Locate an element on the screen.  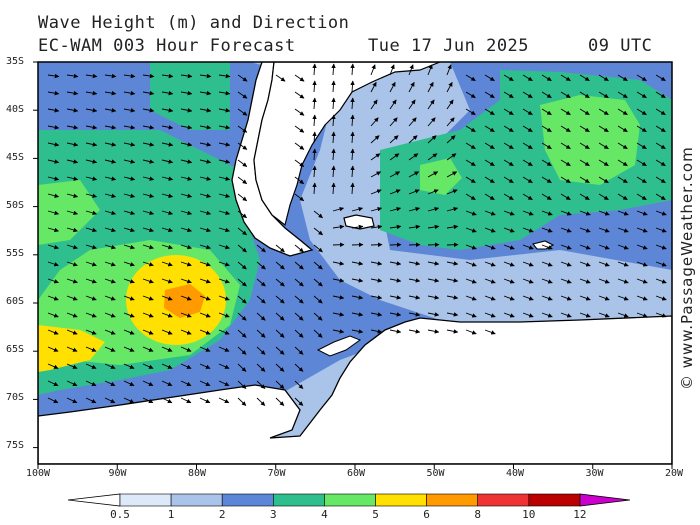
lon-label: 70W is located at coordinates (276, 473).